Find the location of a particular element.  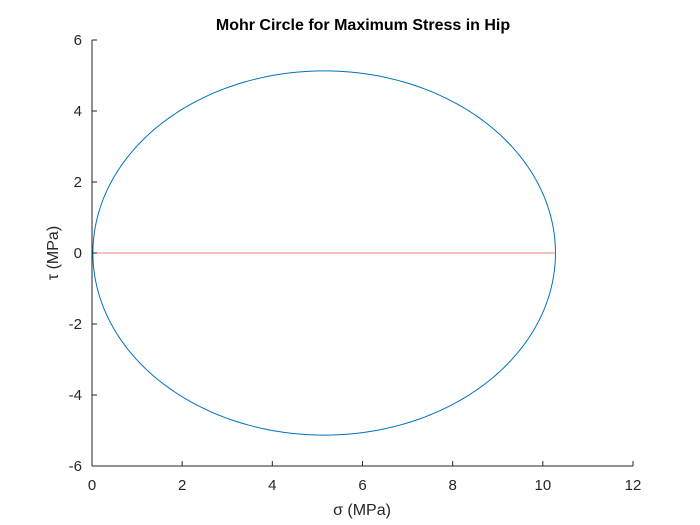

y-tick-label: -4 is located at coordinates (75, 395).